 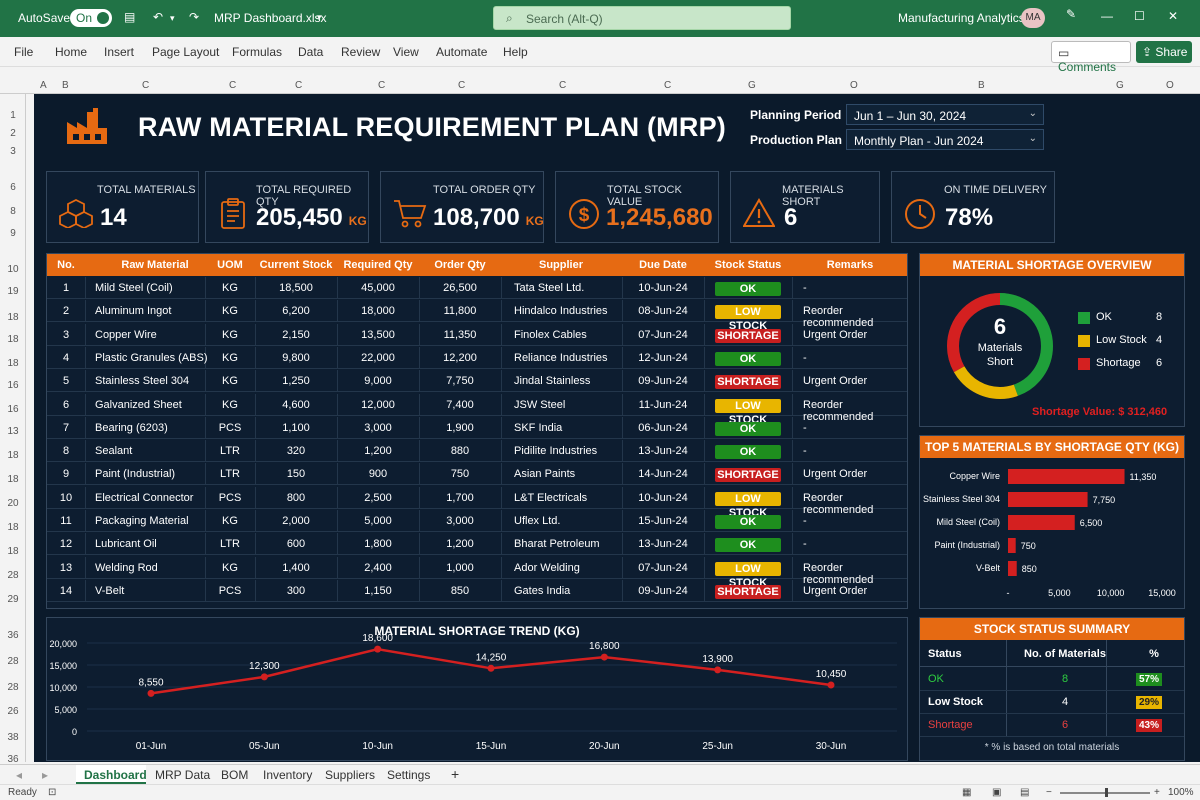 What do you see at coordinates (319, 17) in the screenshot?
I see `file-name-dropdown-icon: ▾` at bounding box center [319, 17].